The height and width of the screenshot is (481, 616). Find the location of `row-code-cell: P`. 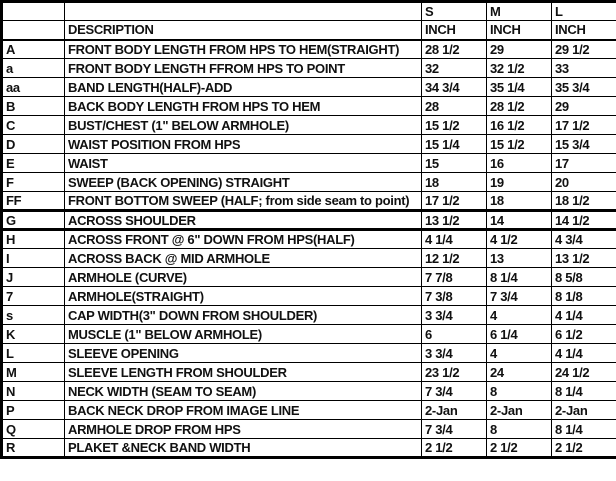

row-code-cell: P is located at coordinates (33, 410).